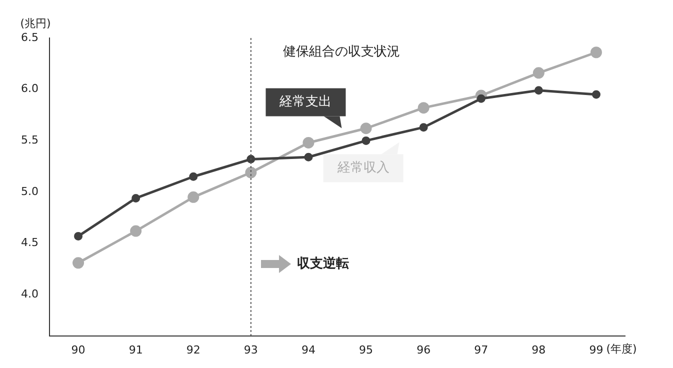 This screenshot has width=673, height=368. What do you see at coordinates (29, 37) in the screenshot?
I see `y-tick-label: 6.5` at bounding box center [29, 37].